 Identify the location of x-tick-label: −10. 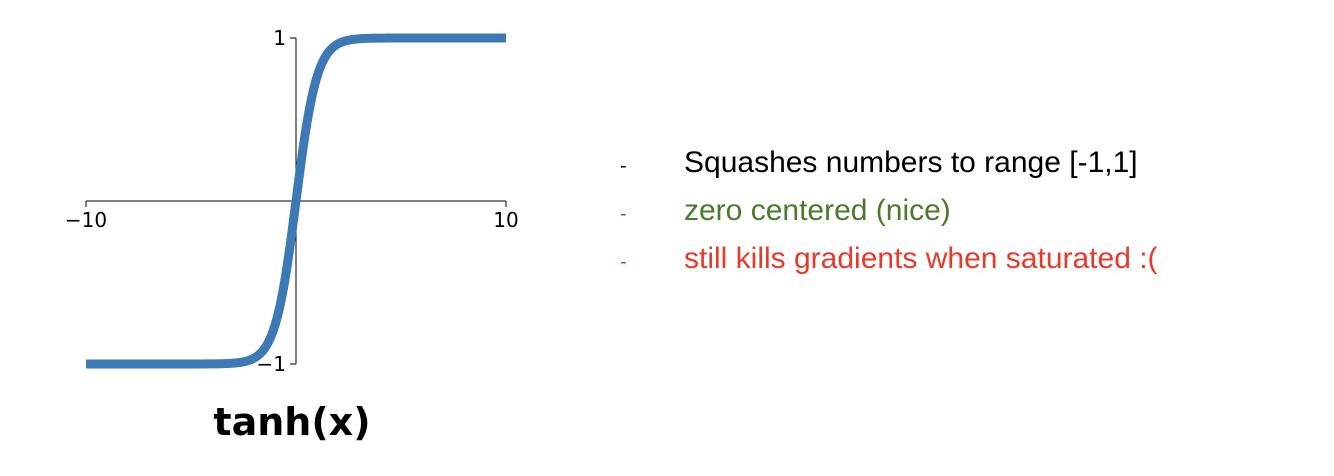
(86, 220).